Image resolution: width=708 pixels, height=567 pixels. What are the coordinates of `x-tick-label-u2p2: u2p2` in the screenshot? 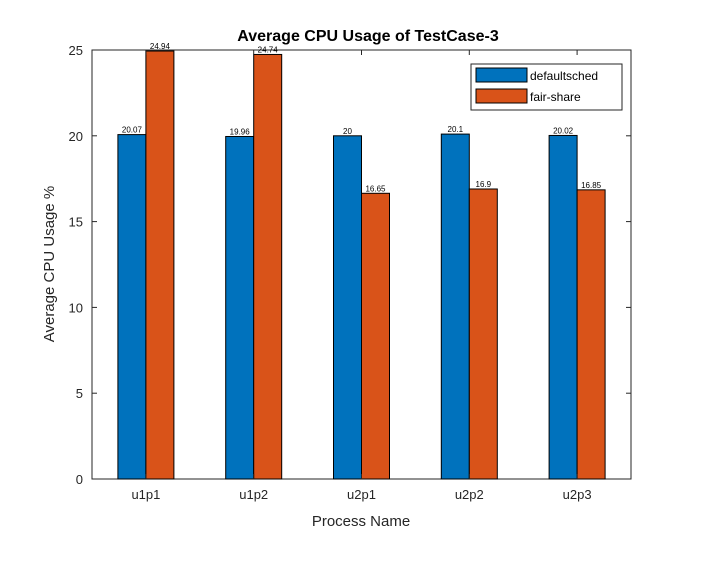 It's located at (469, 494).